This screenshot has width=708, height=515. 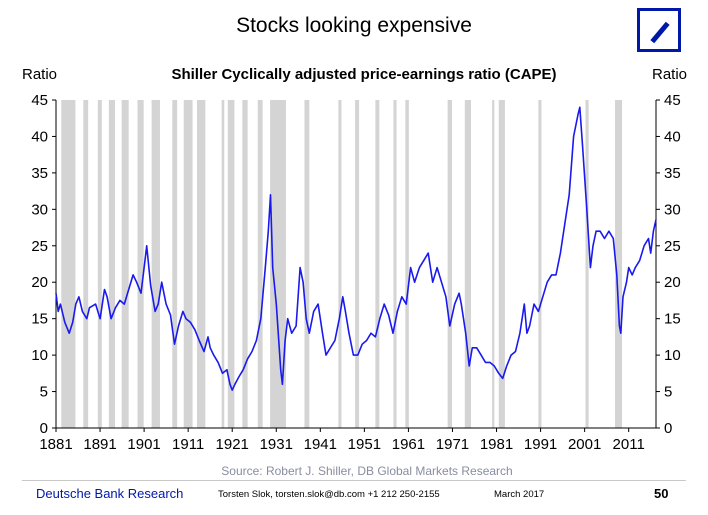 What do you see at coordinates (39, 319) in the screenshot?
I see `y-tick-label-left: 15` at bounding box center [39, 319].